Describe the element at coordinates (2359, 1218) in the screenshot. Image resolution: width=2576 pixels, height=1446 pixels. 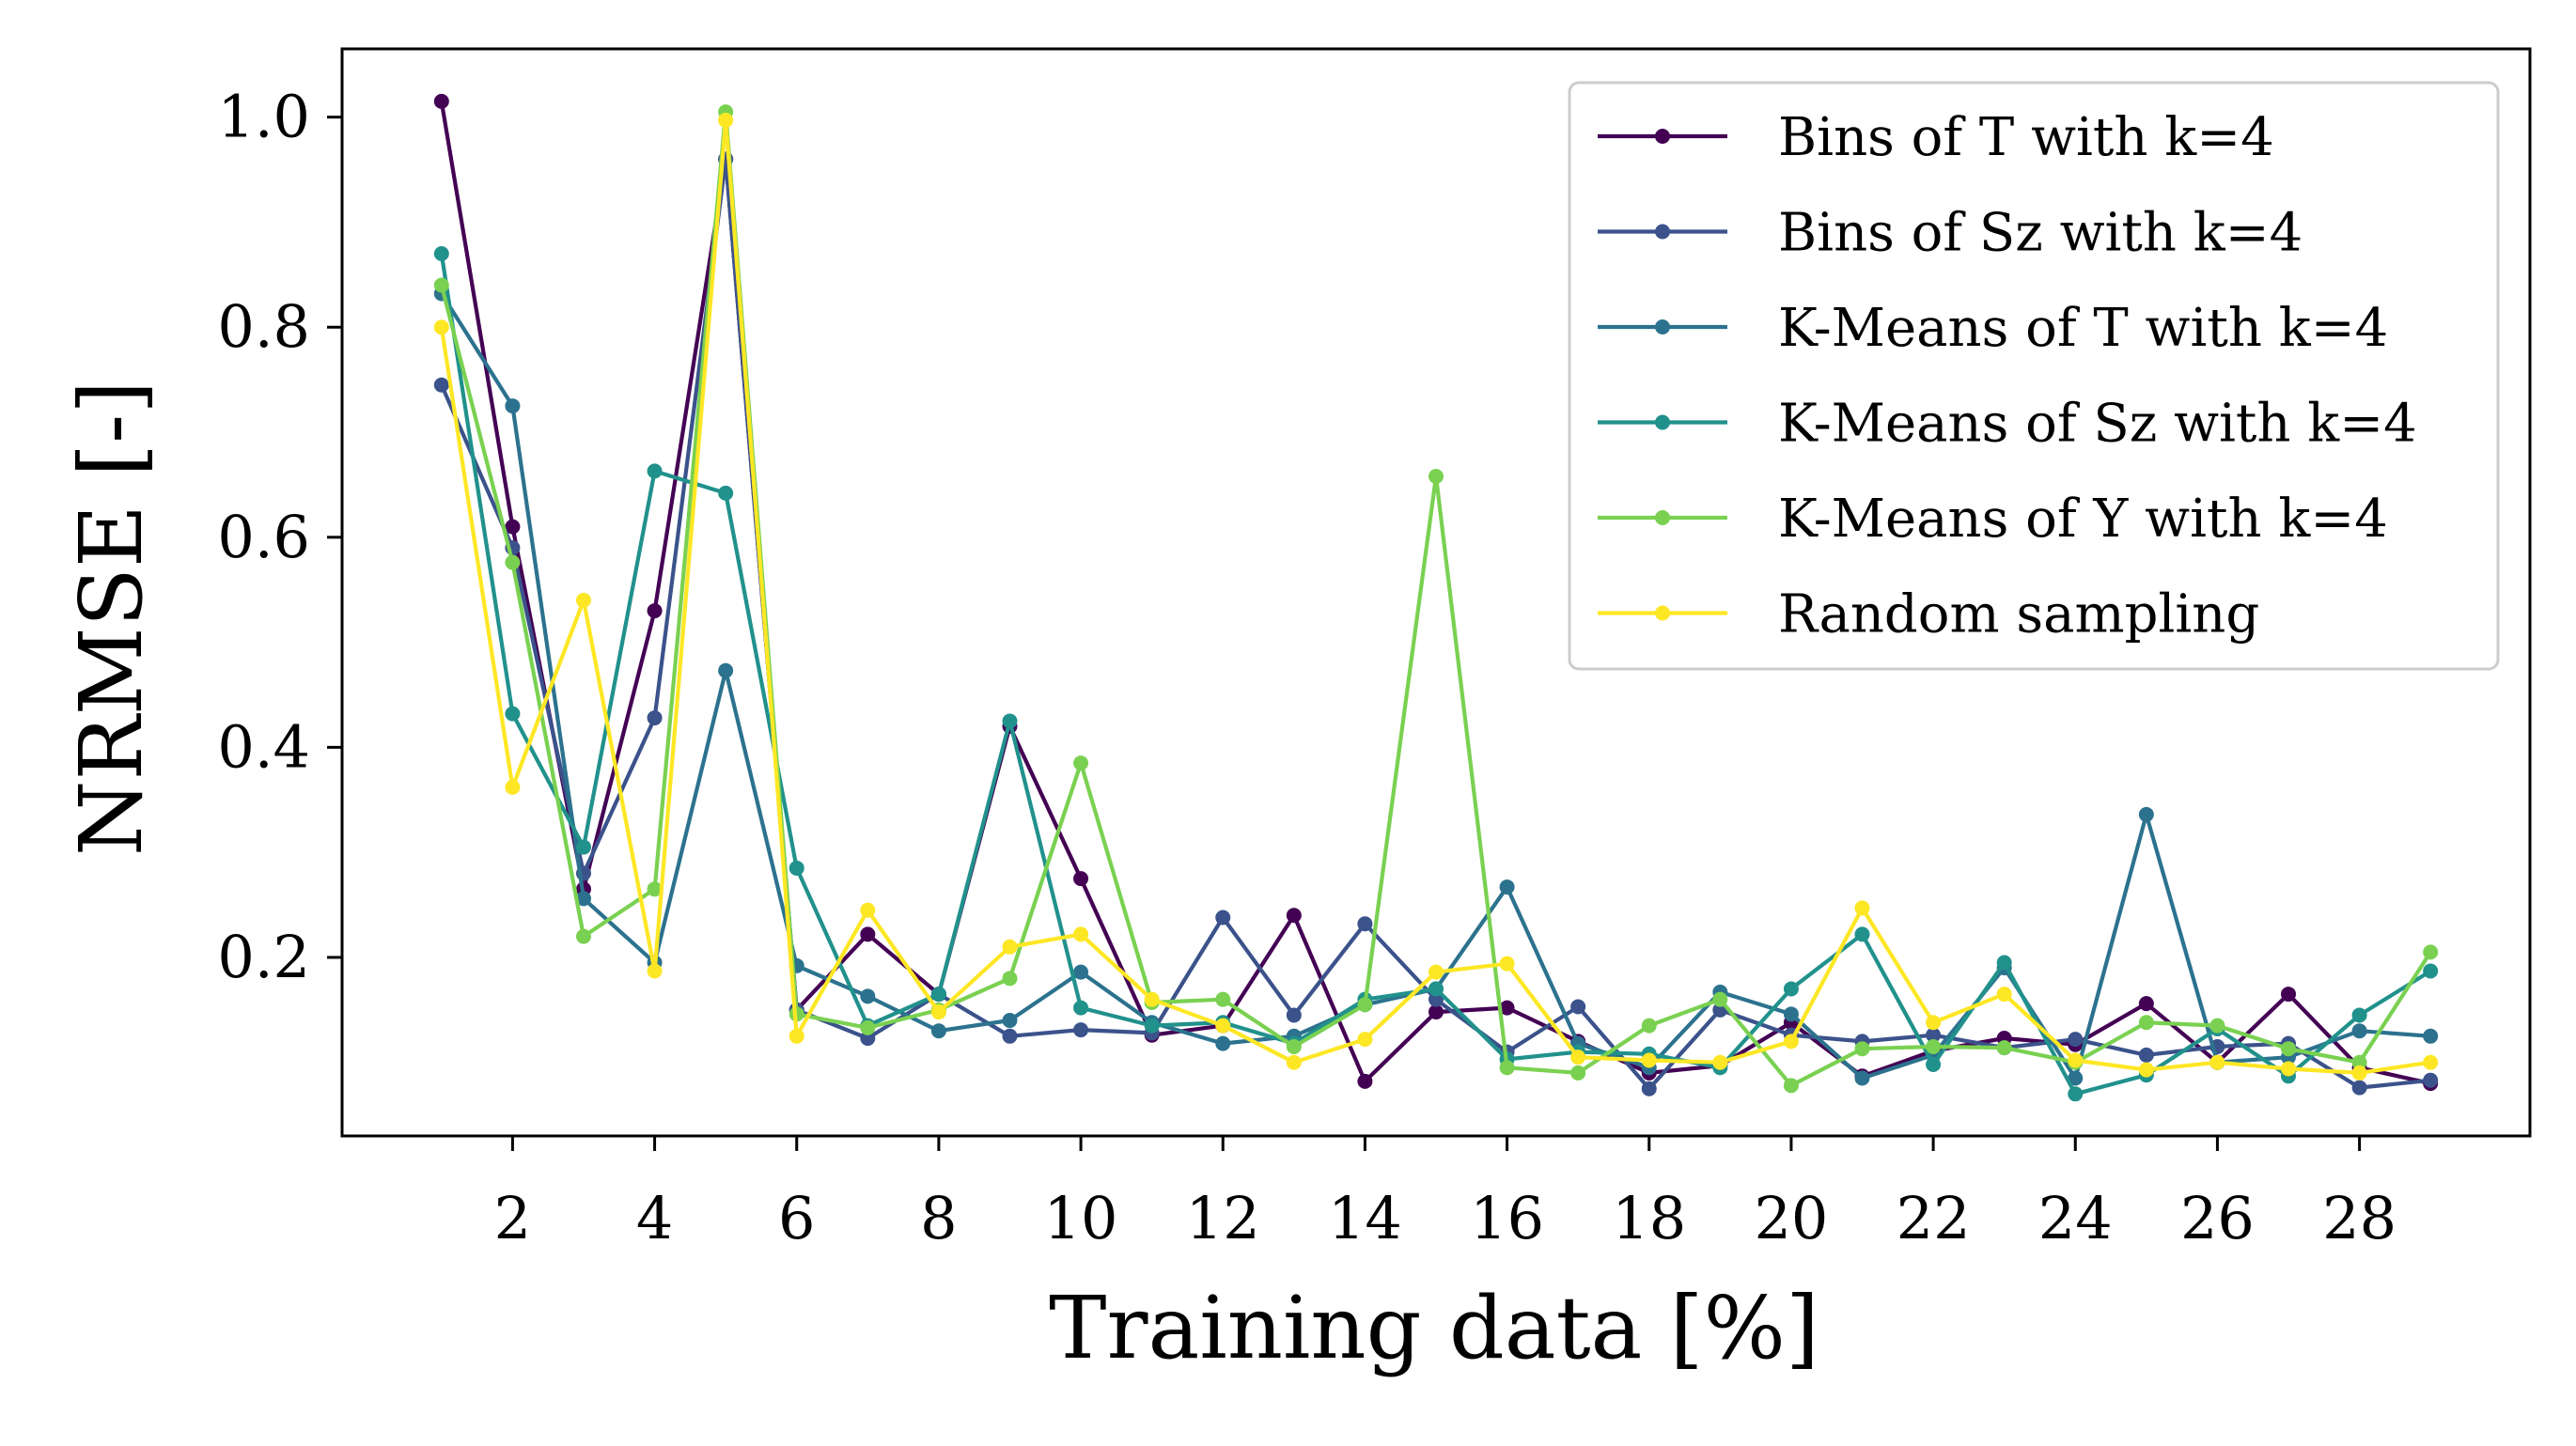
I see `x-tick-label: 28` at that location.